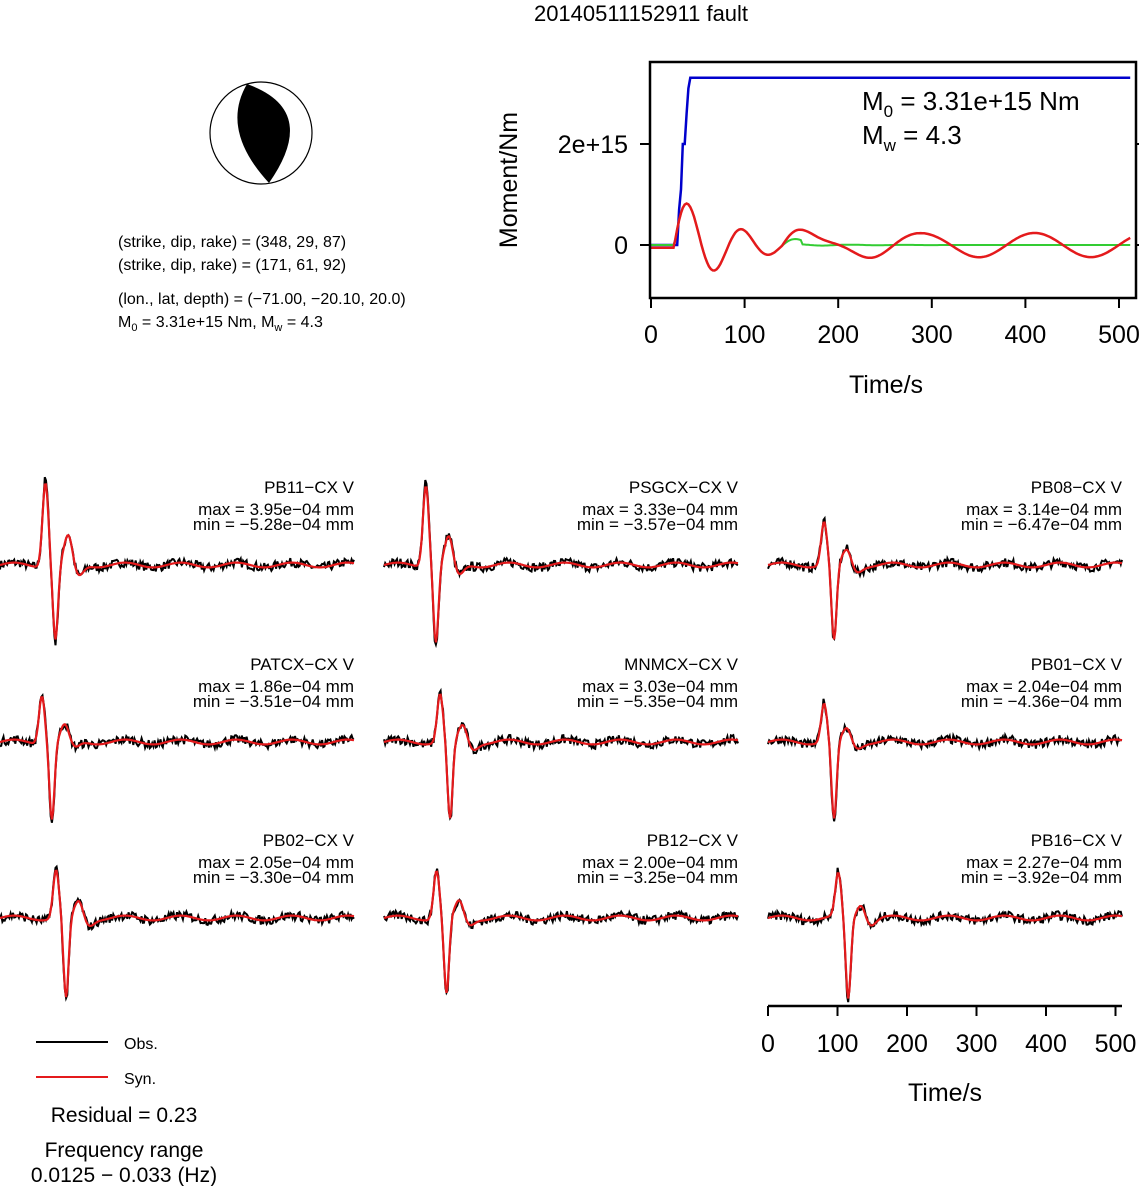  I want to click on waveform-xtick-label: 400, so click(1046, 1044).